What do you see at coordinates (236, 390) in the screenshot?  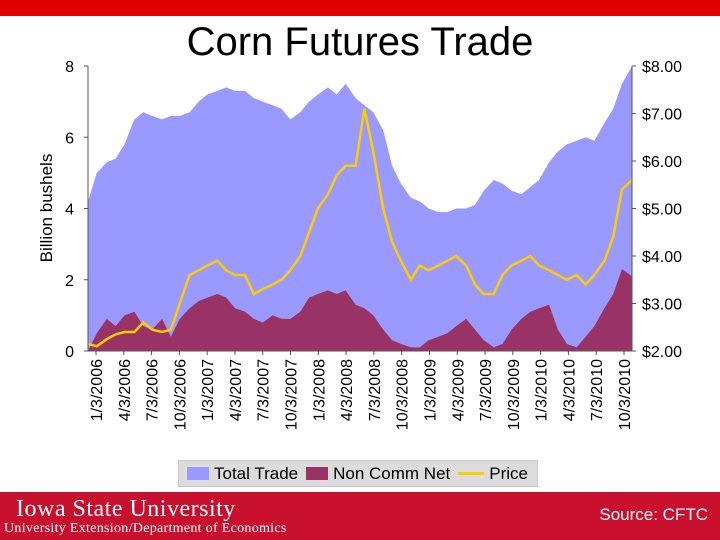 I see `x-tick-label: 4/3/2007` at bounding box center [236, 390].